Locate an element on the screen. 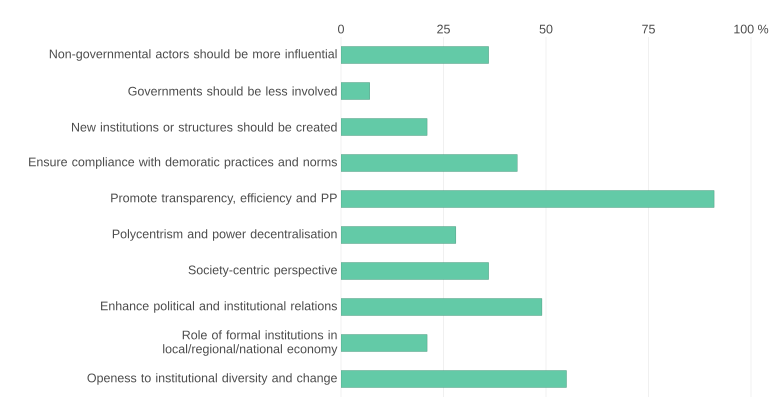  x-tick-label: 25 is located at coordinates (443, 29).